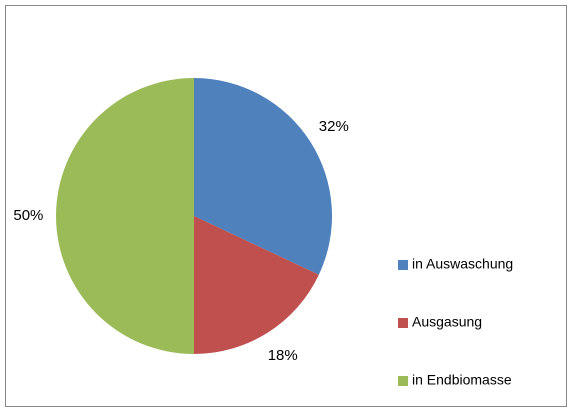 This screenshot has width=573, height=413. I want to click on data-label: 50%, so click(28, 215).